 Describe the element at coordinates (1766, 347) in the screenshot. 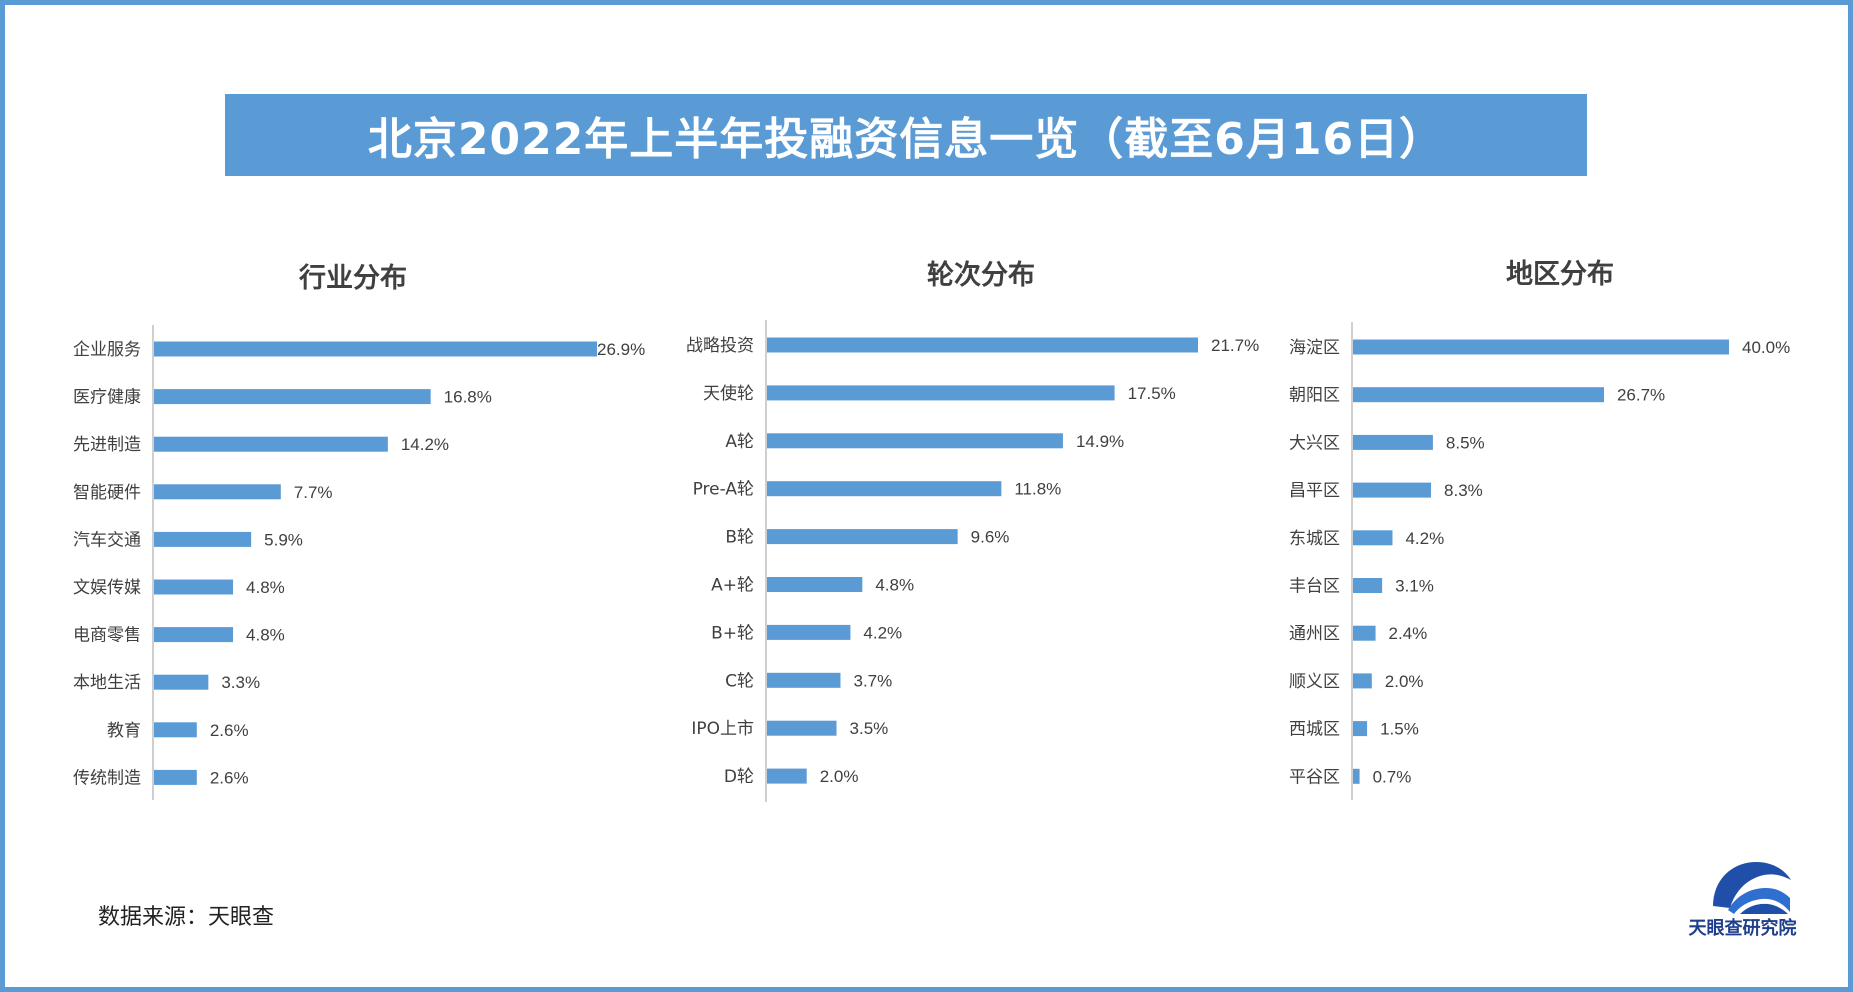

I see `data-label: 40.0%` at that location.